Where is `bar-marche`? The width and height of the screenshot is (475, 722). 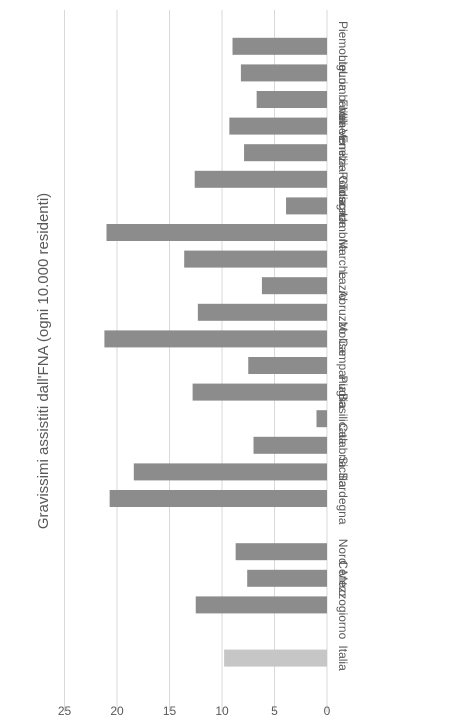 bar-marche is located at coordinates (255, 259).